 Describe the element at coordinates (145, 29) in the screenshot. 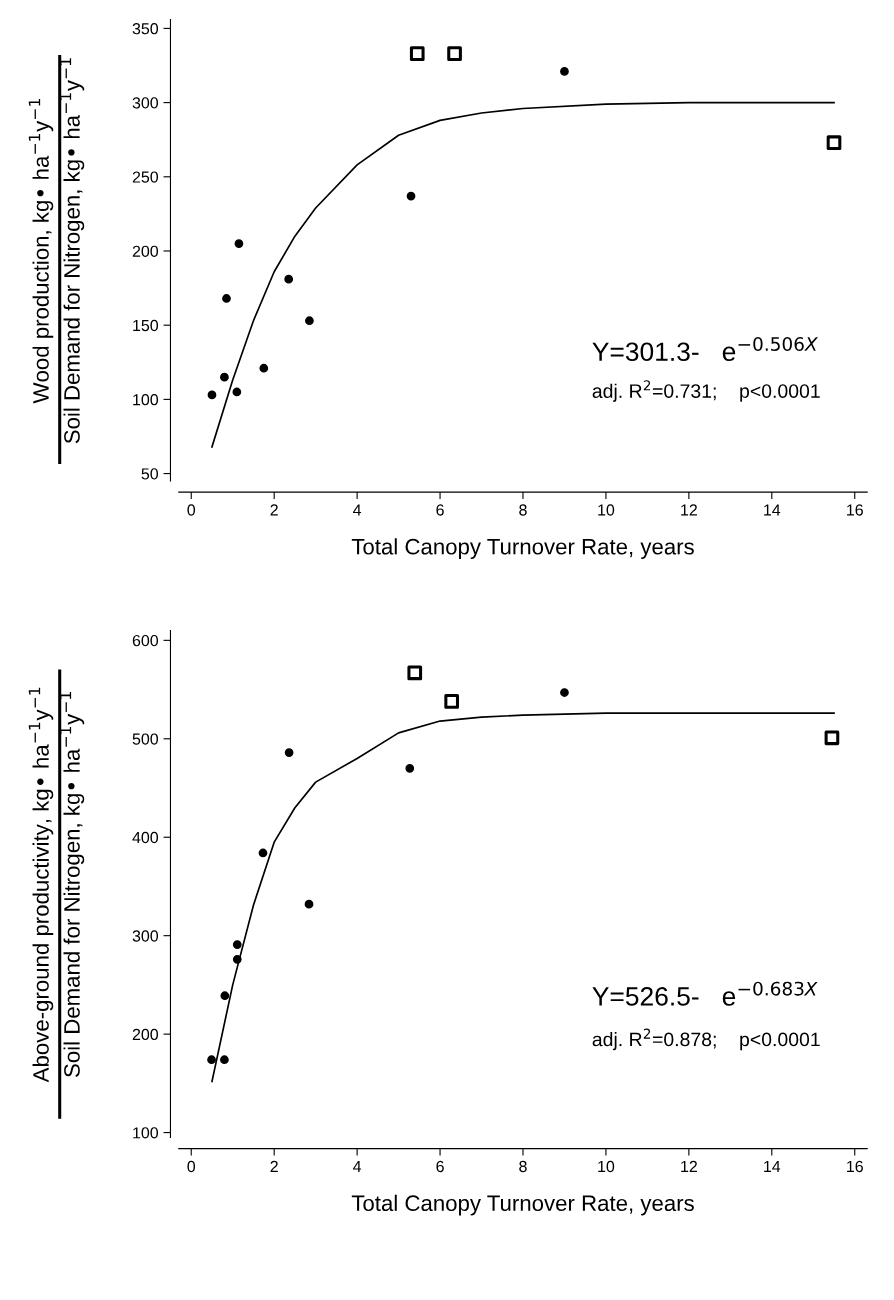

I see `y-tick-label: 350` at that location.